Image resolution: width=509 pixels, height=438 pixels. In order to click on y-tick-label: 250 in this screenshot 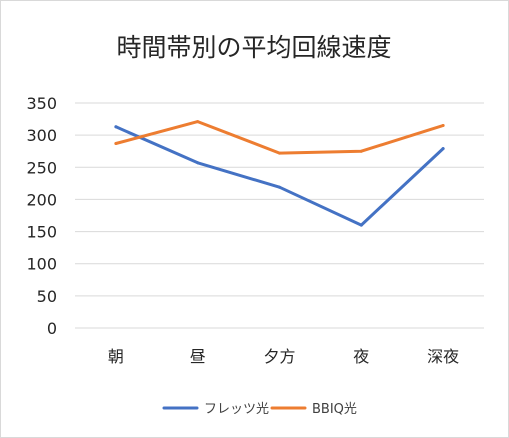, I will do `click(41, 167)`.